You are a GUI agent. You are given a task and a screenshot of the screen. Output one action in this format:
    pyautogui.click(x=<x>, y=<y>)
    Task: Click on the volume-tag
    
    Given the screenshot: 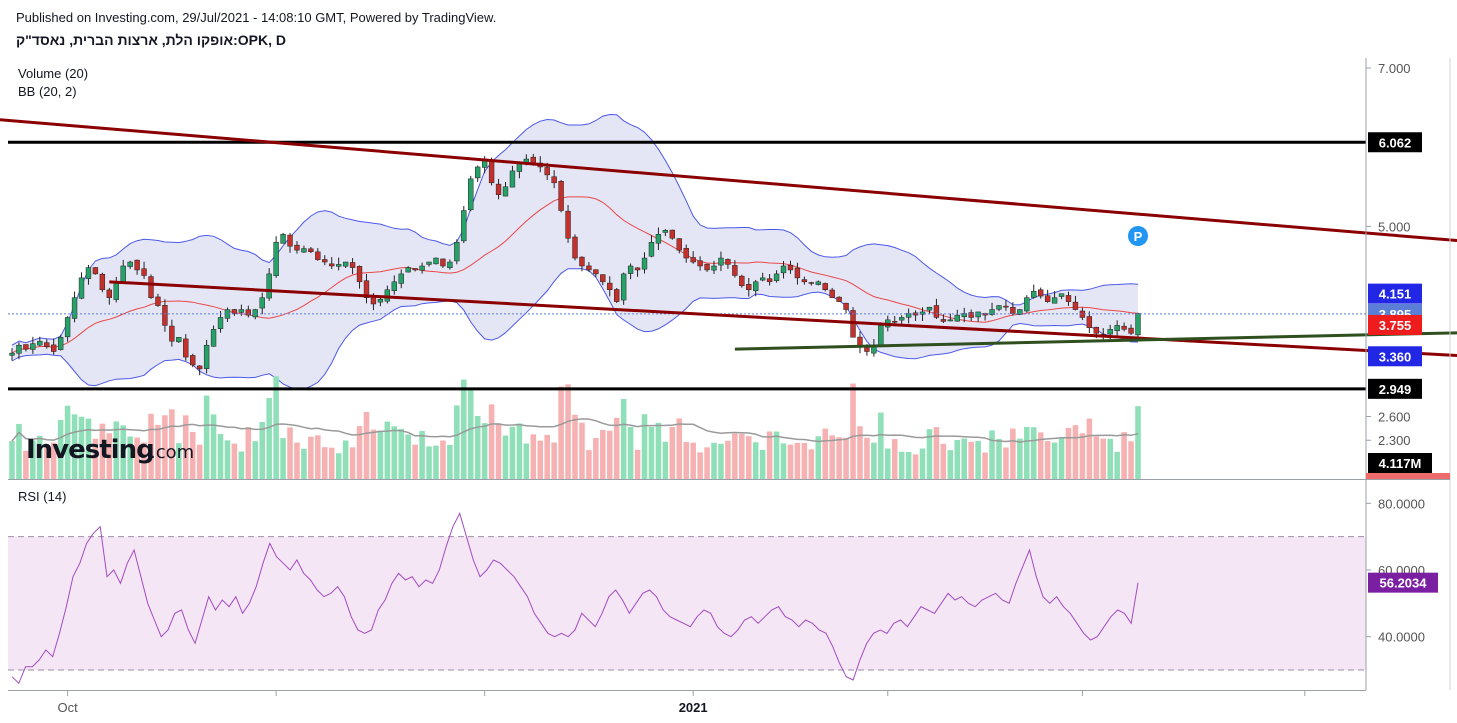 What is the action you would take?
    pyautogui.click(x=1400, y=463)
    